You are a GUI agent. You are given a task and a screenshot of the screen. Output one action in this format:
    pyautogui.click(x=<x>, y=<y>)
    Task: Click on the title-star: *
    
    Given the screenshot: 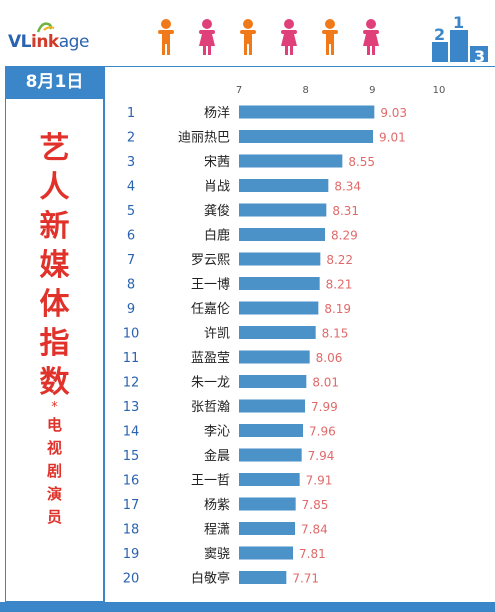 What is the action you would take?
    pyautogui.click(x=54, y=407)
    